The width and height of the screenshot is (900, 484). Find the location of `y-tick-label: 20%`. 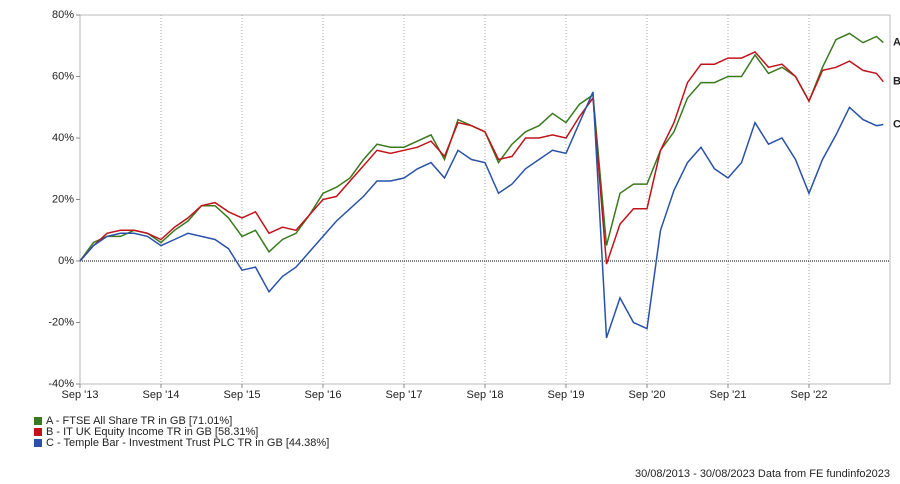

y-tick-label: 20% is located at coordinates (63, 199).